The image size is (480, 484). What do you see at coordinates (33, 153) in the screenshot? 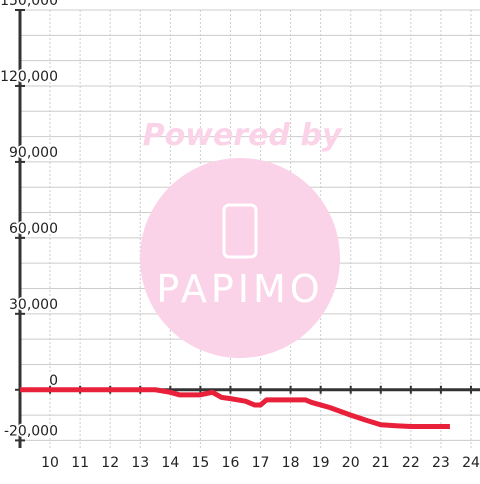
I see `y-tick-label: 90,000` at bounding box center [33, 153].